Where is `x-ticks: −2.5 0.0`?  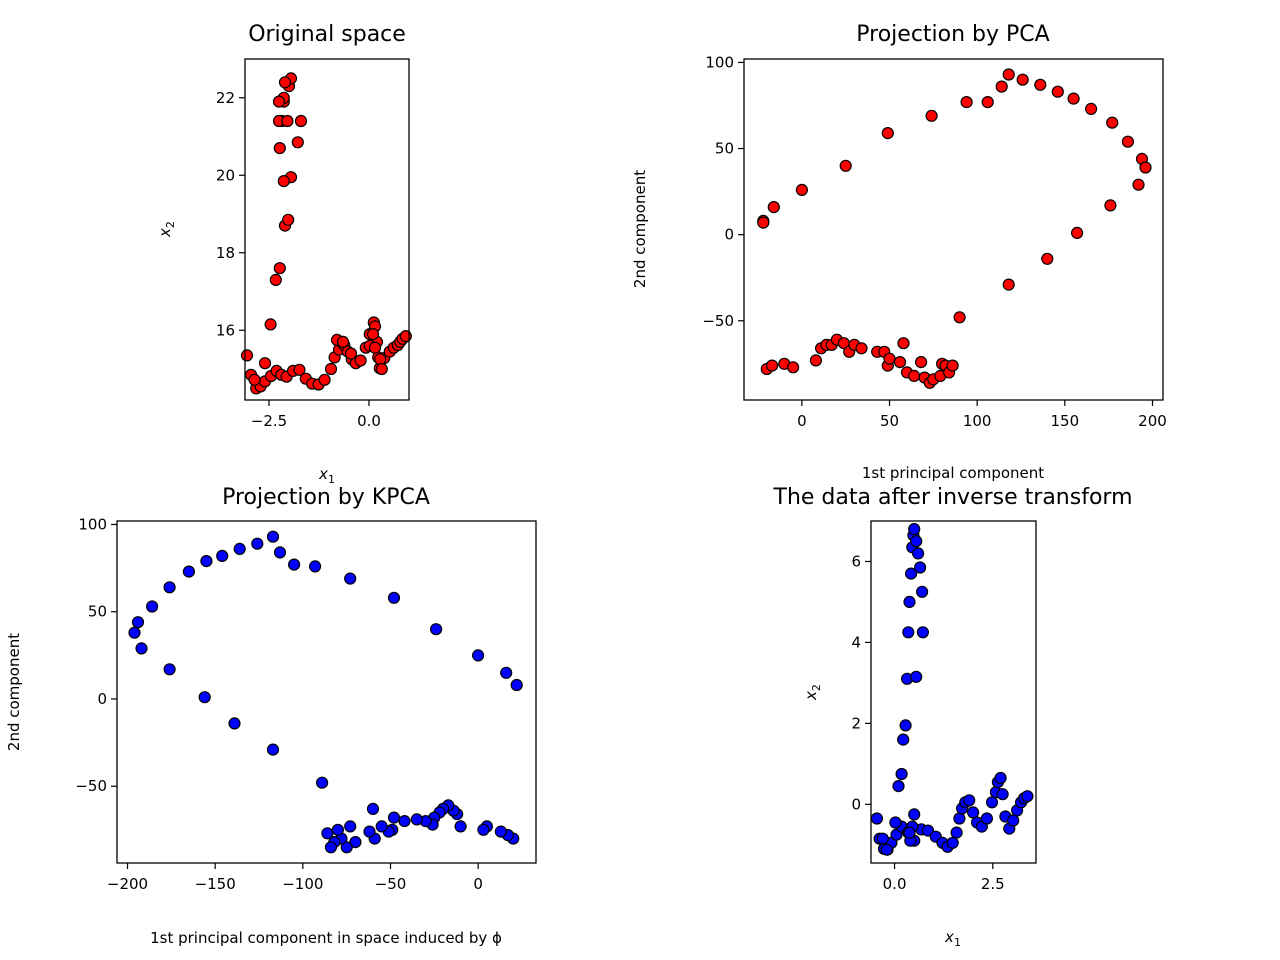 x-ticks: −2.5 0.0 is located at coordinates (316, 415).